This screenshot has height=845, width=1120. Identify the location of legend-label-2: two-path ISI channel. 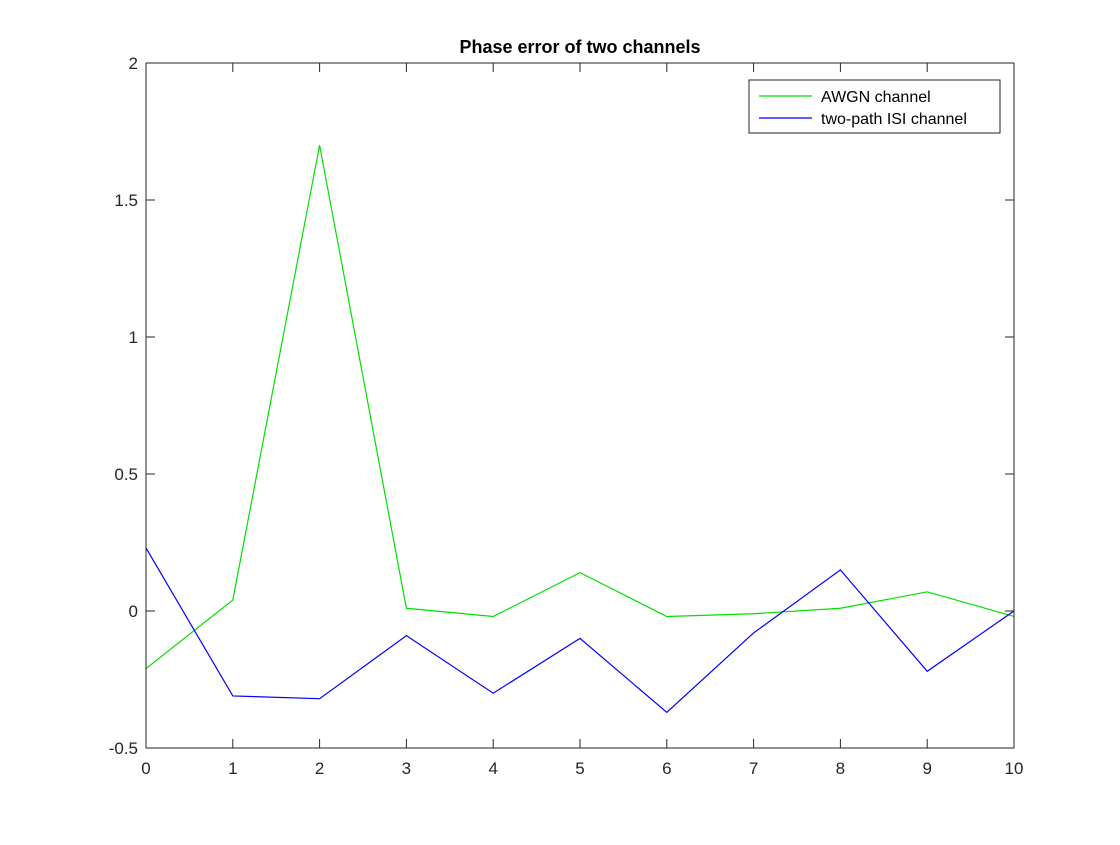
(894, 119).